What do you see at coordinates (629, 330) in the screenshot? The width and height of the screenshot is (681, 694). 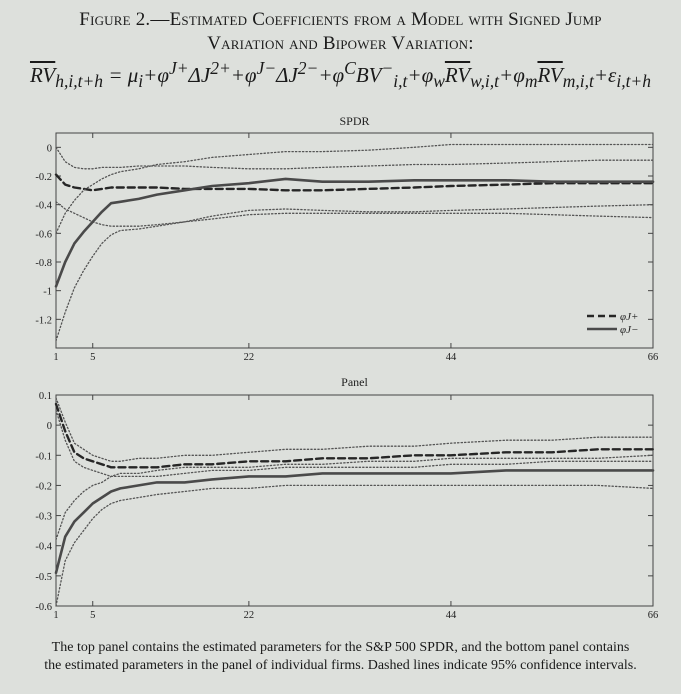 I see `legend-label: φJ−` at bounding box center [629, 330].